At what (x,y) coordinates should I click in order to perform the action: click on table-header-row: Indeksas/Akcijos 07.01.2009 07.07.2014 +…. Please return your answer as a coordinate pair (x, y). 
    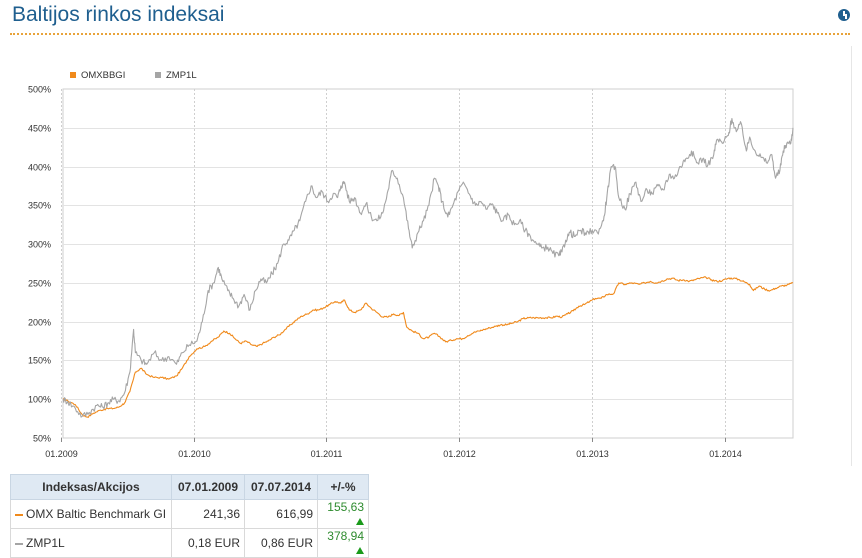
    Looking at the image, I should click on (189, 487).